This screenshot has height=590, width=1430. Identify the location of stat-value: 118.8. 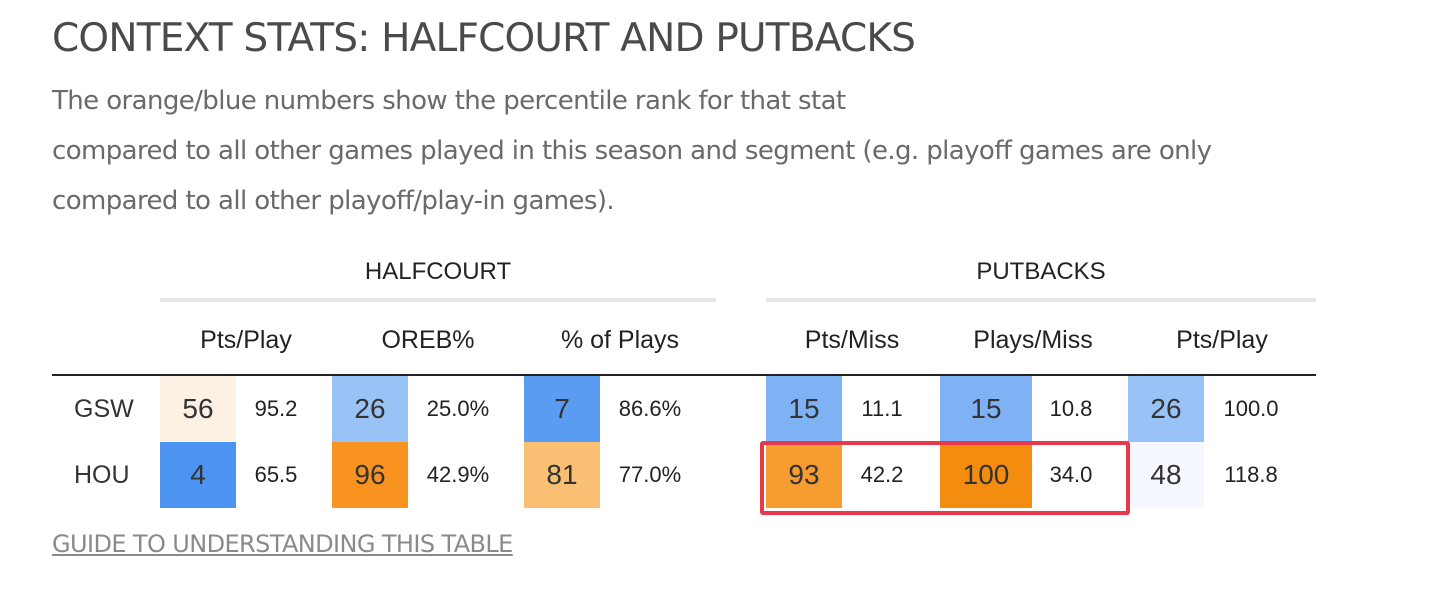
(1251, 474).